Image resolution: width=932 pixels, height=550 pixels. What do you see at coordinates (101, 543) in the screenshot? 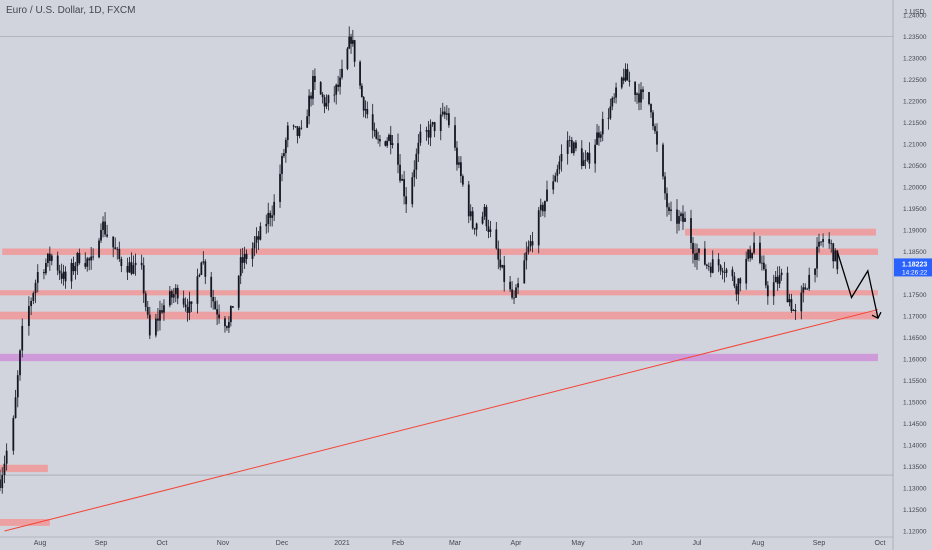
I see `x-tick-label-sep-1: Sep` at bounding box center [101, 543].